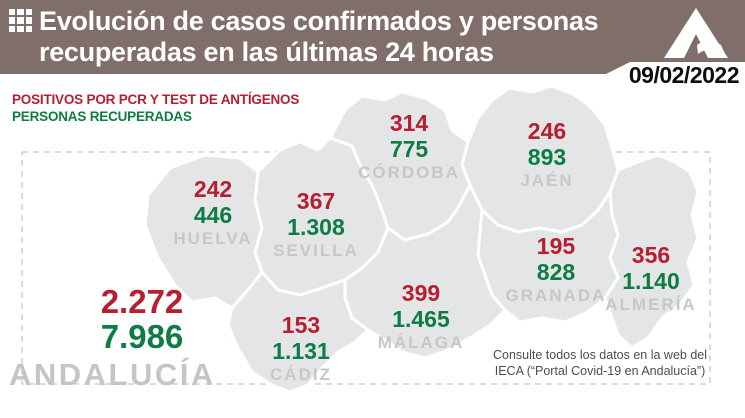 The width and height of the screenshot is (745, 418). I want to click on province-block-sevilla: 367 1.308 SEVILLA, so click(316, 224).